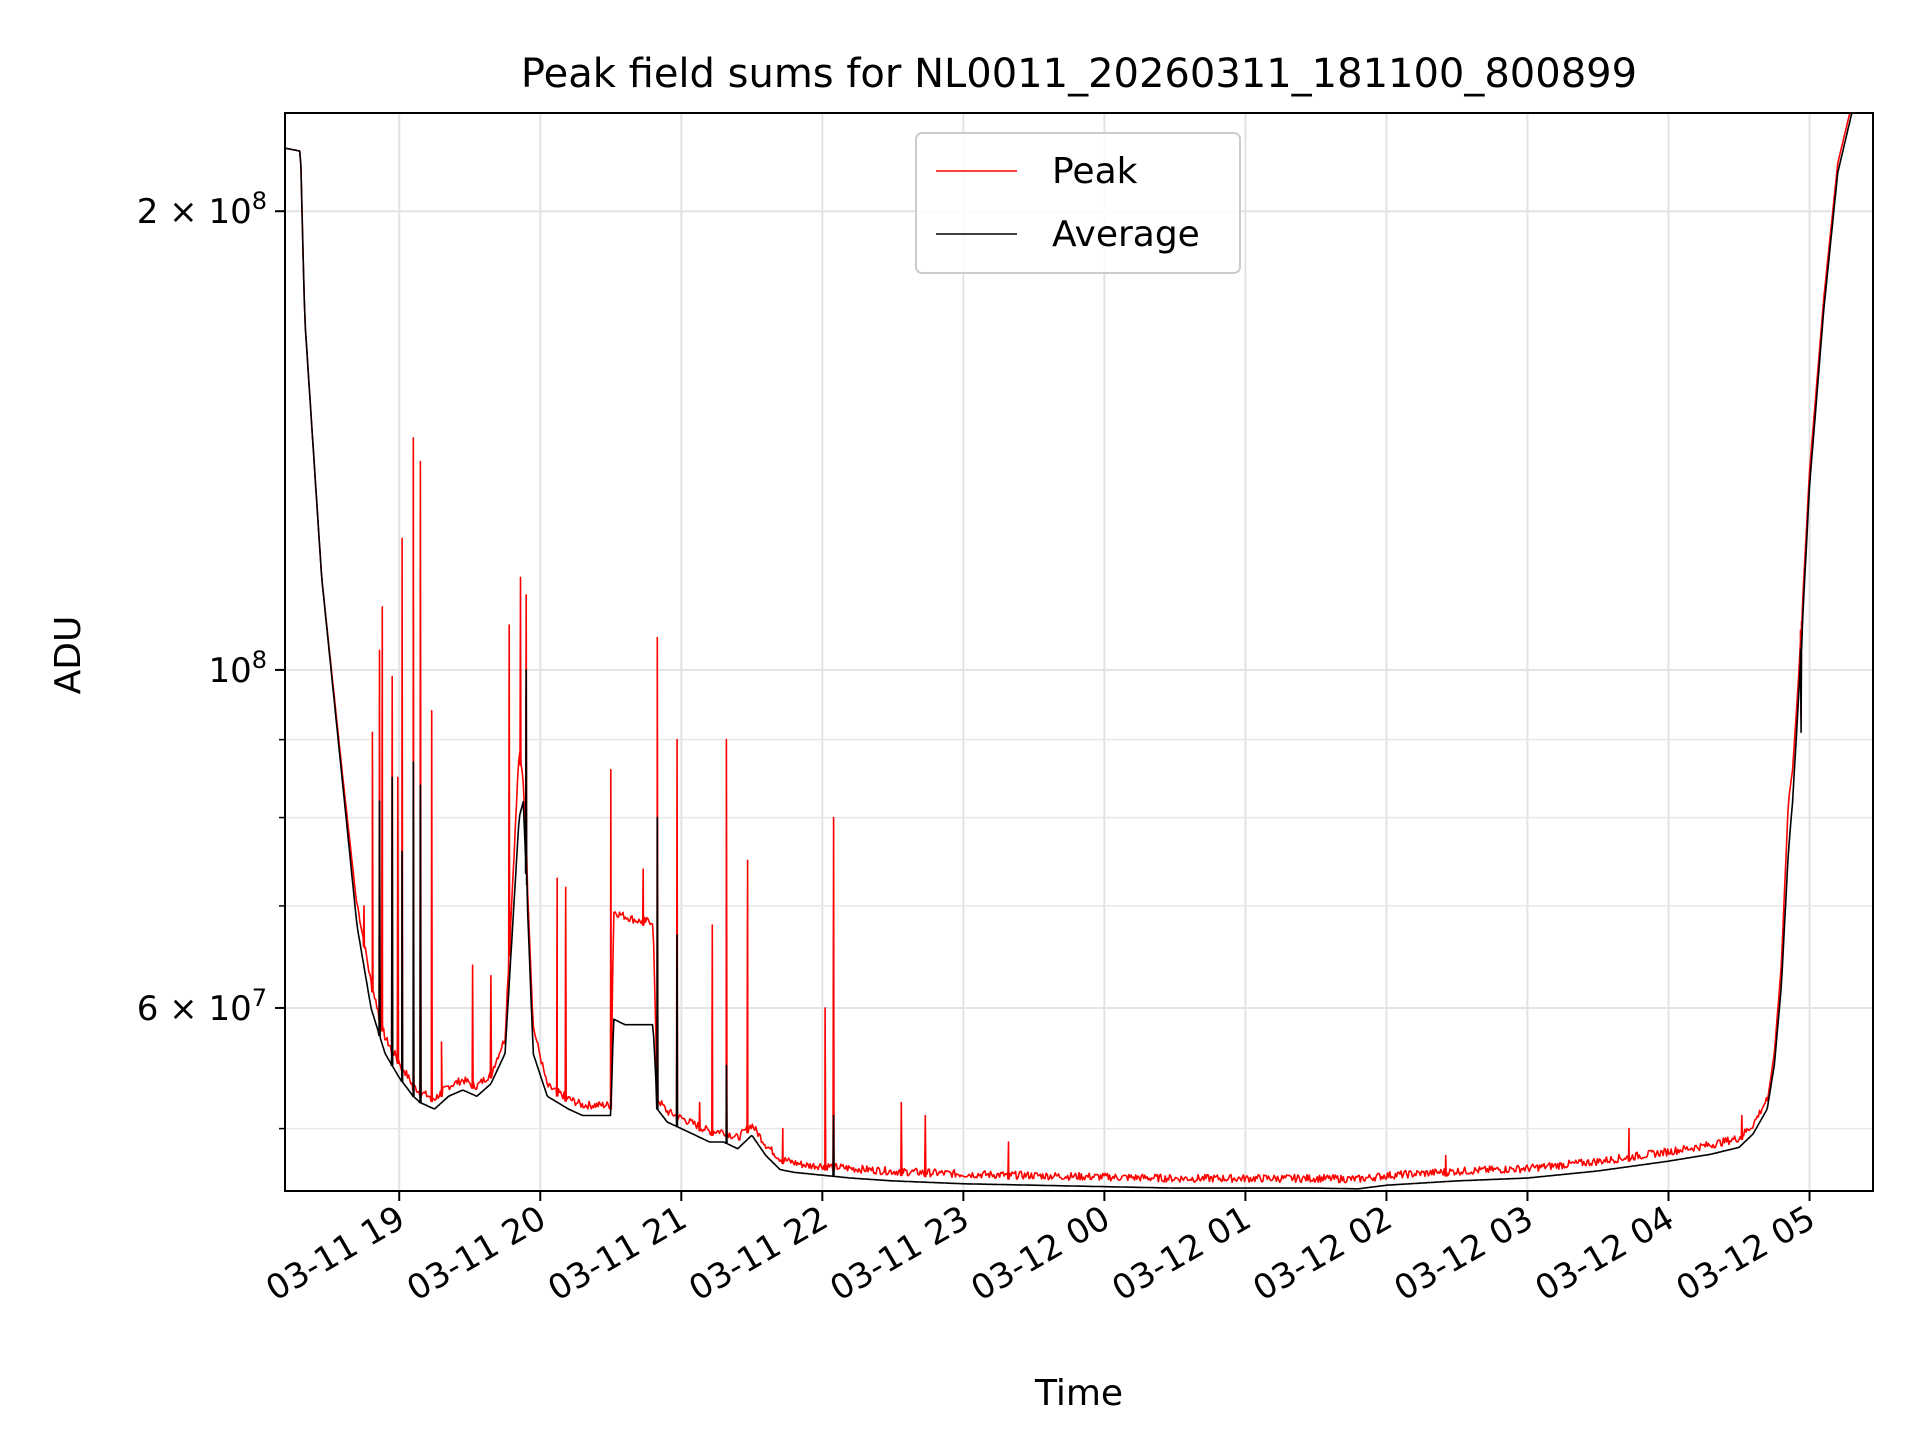 This screenshot has height=1440, width=1920. I want to click on y-tick-label: 108, so click(237, 668).